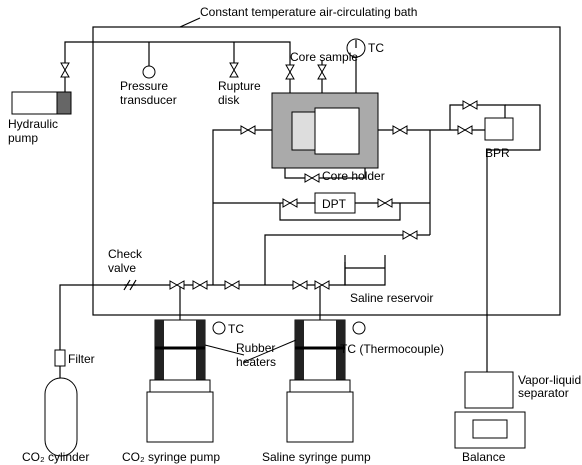 The width and height of the screenshot is (582, 465). What do you see at coordinates (33, 124) in the screenshot?
I see `label: Hydraulic` at bounding box center [33, 124].